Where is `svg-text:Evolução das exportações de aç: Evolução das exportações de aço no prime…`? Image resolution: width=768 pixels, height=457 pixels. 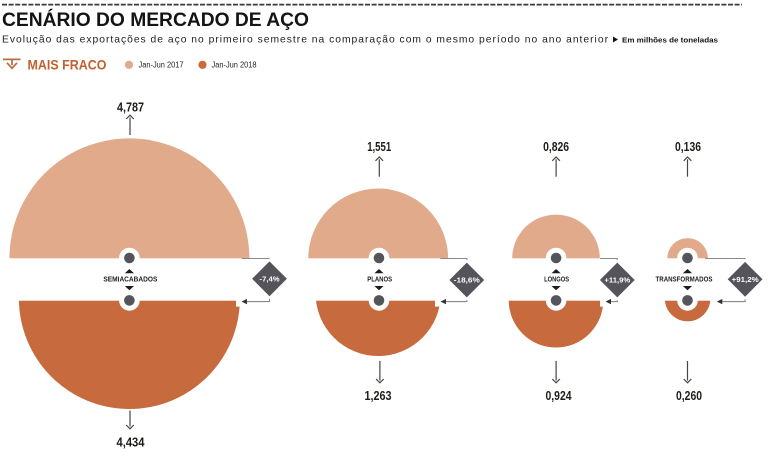
svg-text:Evolução das exportações de aç: Evolução das exportações de aço no prime… is located at coordinates (305, 40).